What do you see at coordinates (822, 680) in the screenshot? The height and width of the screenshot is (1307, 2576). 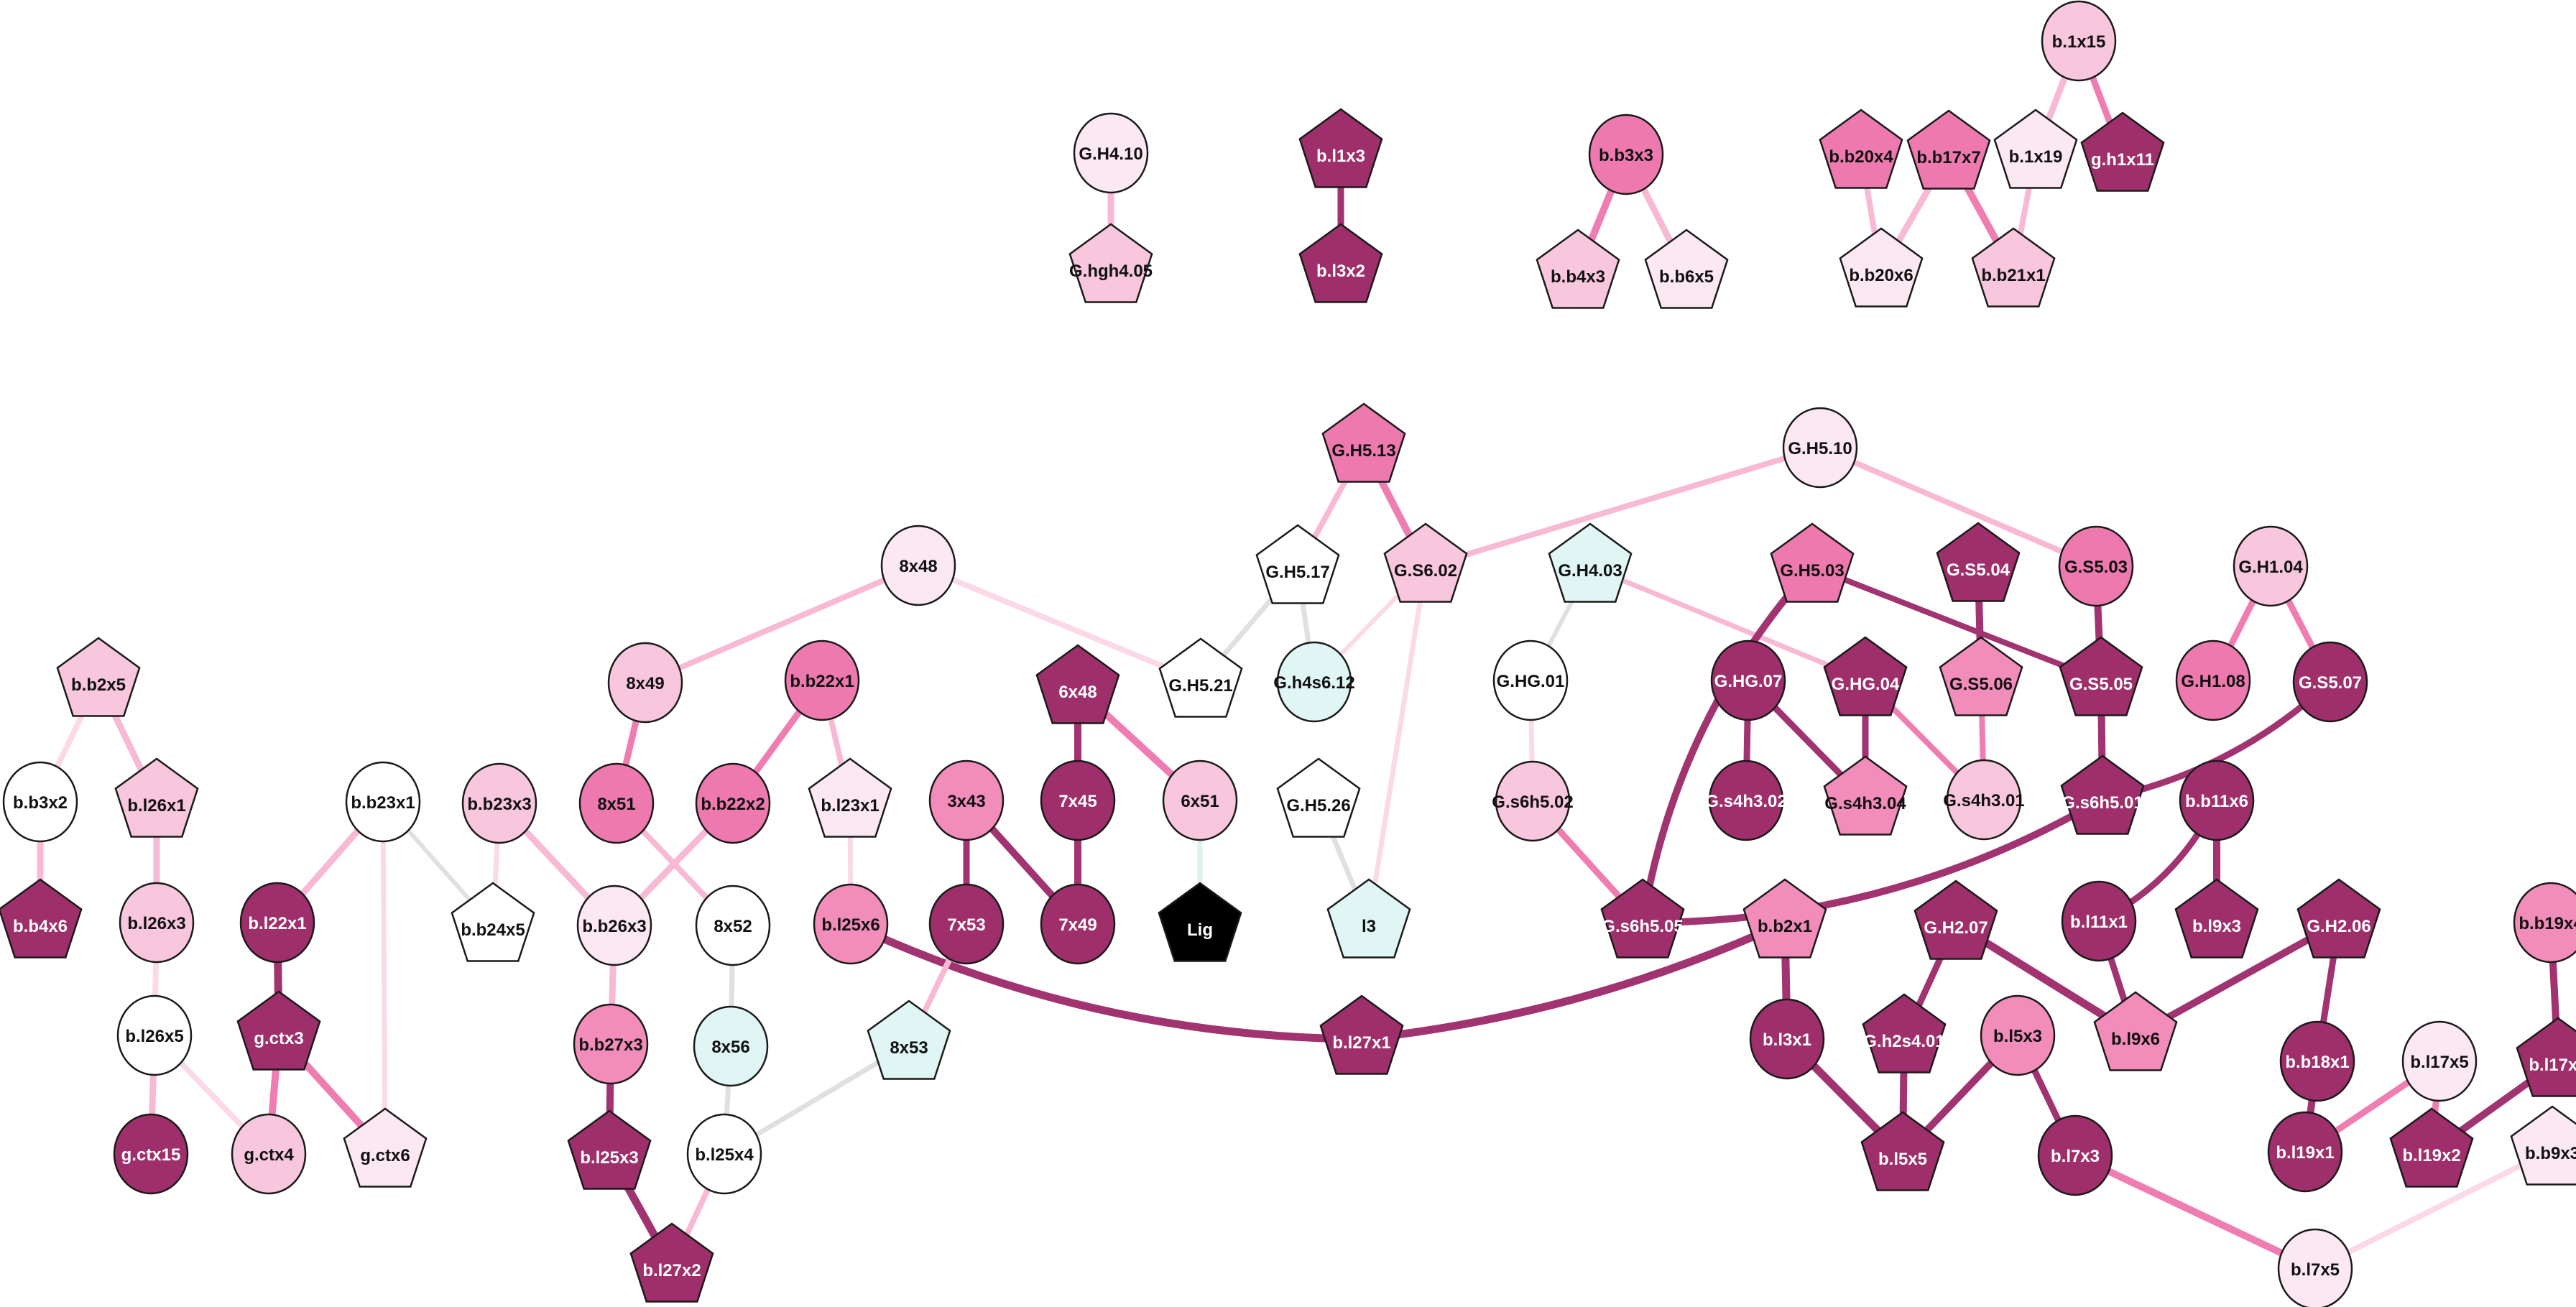 I see `node-b.b22x1: b.b22x1` at bounding box center [822, 680].